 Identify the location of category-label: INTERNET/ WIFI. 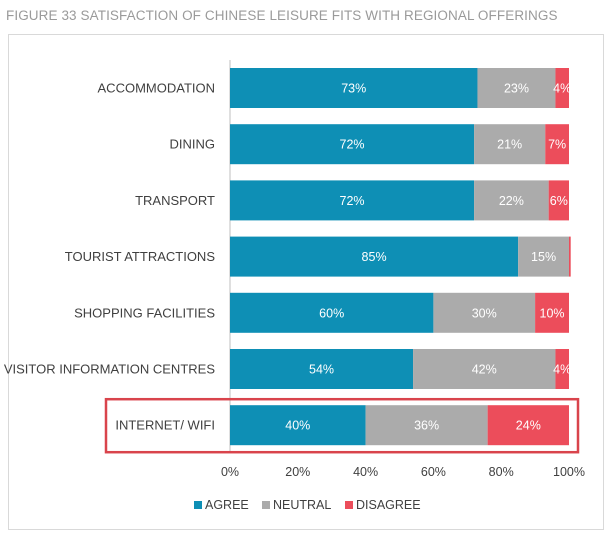
(165, 425).